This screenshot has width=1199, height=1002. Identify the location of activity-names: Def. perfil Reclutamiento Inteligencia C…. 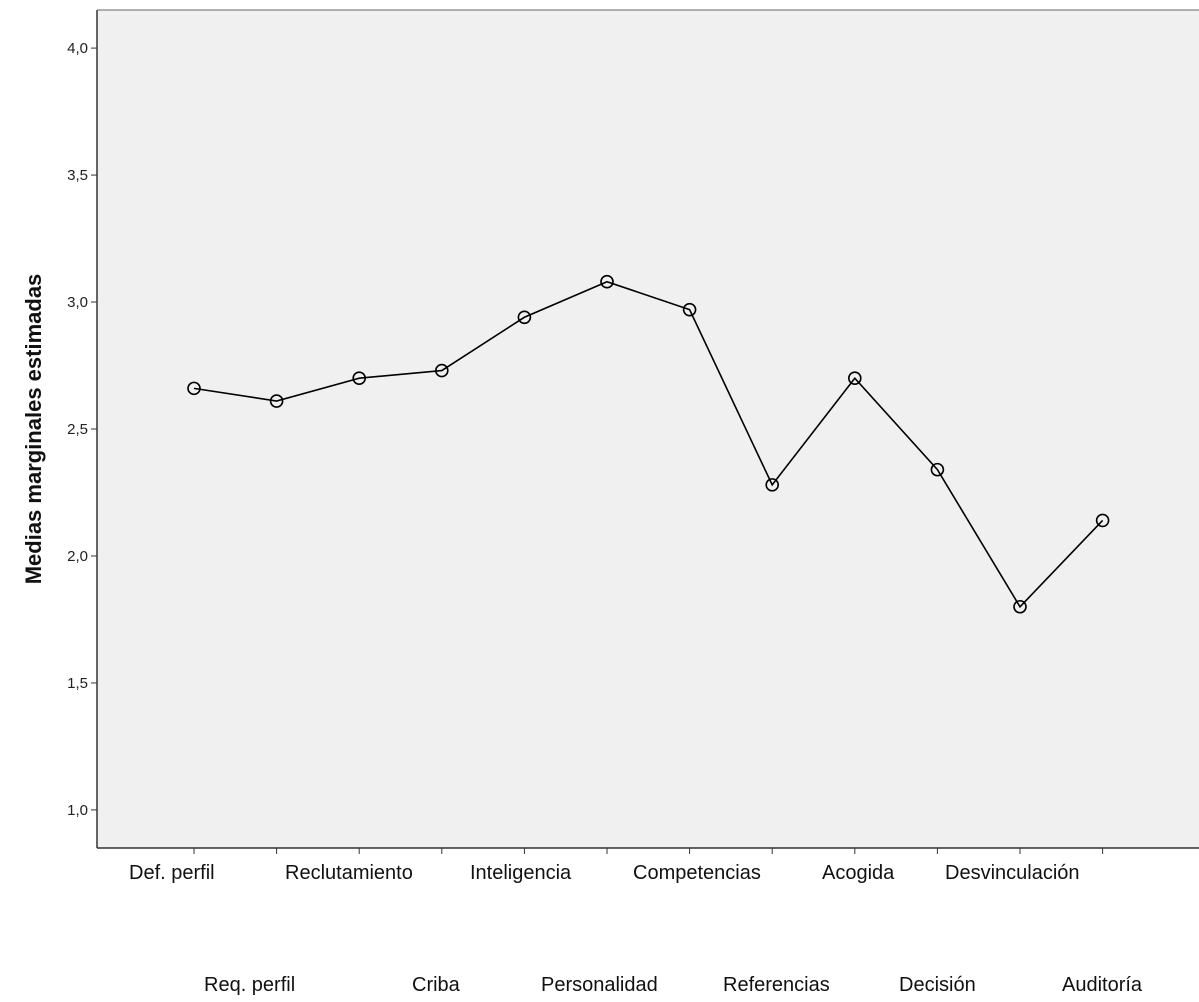
(599, 931).